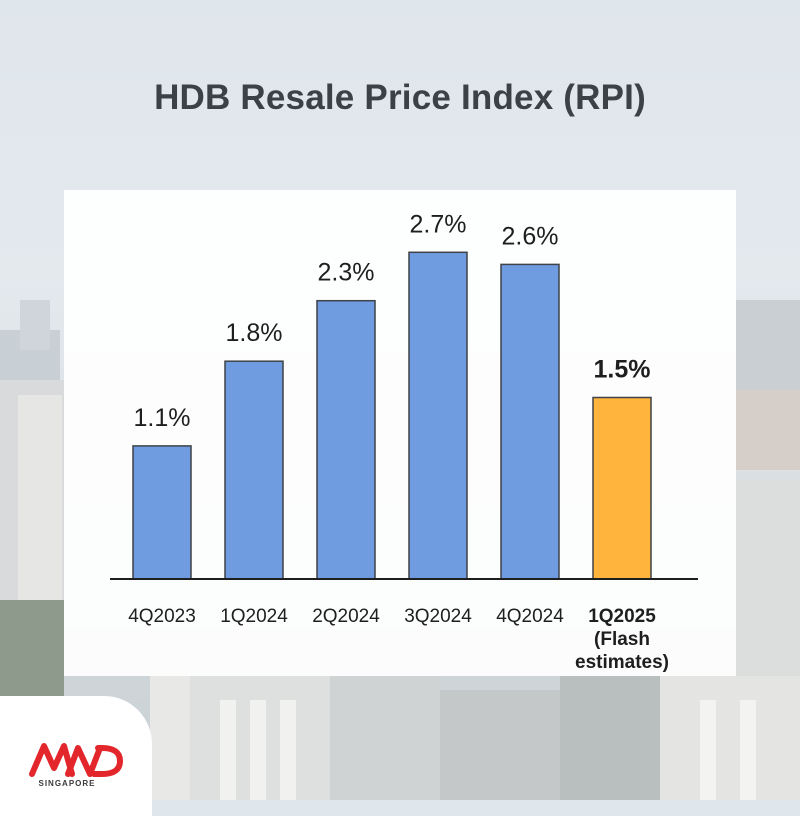 This screenshot has height=816, width=800. Describe the element at coordinates (254, 616) in the screenshot. I see `tick-label-1Q2024: 1Q2024` at that location.